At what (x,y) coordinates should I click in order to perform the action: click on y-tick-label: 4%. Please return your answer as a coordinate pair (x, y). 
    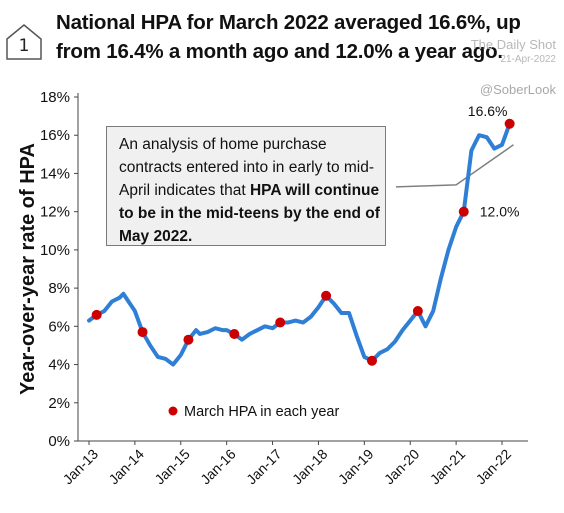
    Looking at the image, I should click on (59, 365).